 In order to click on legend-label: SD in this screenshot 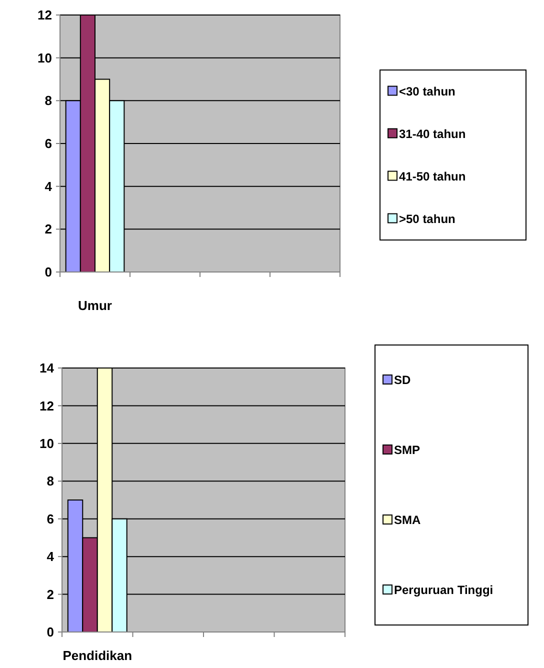, I will do `click(403, 380)`.